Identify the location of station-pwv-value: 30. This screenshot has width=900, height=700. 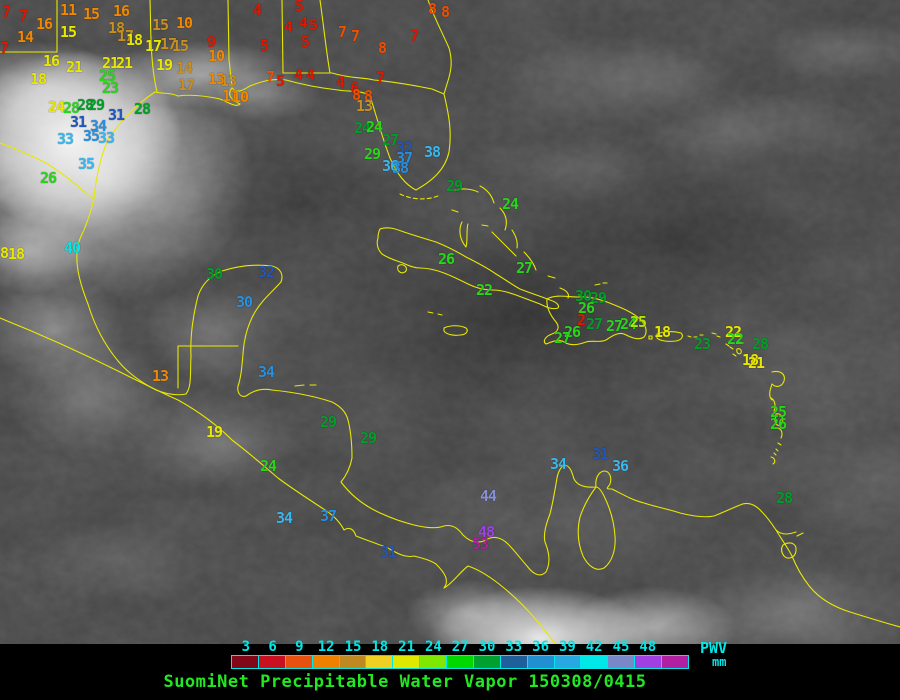
(583, 296).